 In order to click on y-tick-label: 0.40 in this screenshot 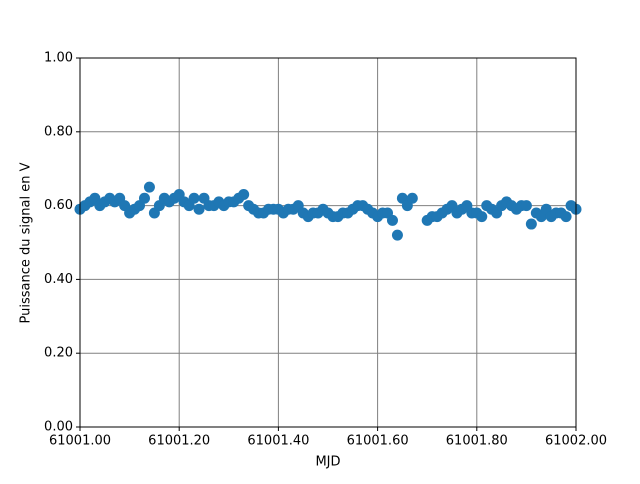, I will do `click(58, 279)`.